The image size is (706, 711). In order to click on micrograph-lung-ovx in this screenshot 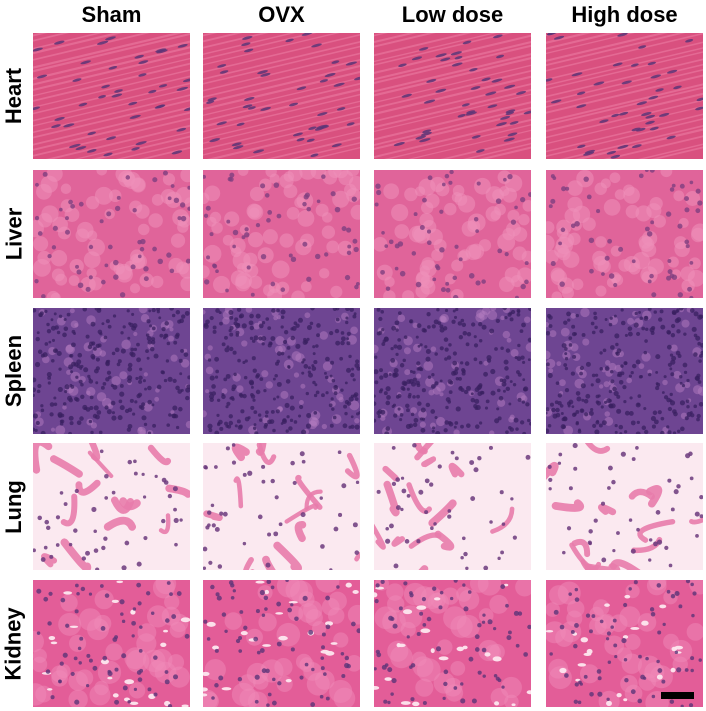, I will do `click(281, 506)`.